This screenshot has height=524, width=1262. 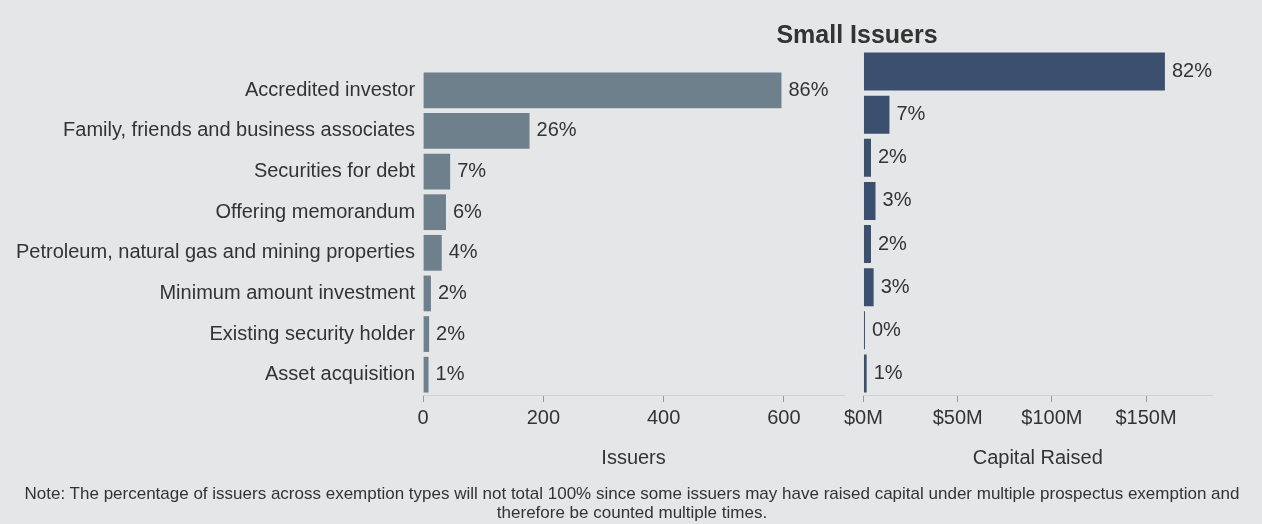 I want to click on y-tick-label: Accredited investor, so click(x=330, y=88).